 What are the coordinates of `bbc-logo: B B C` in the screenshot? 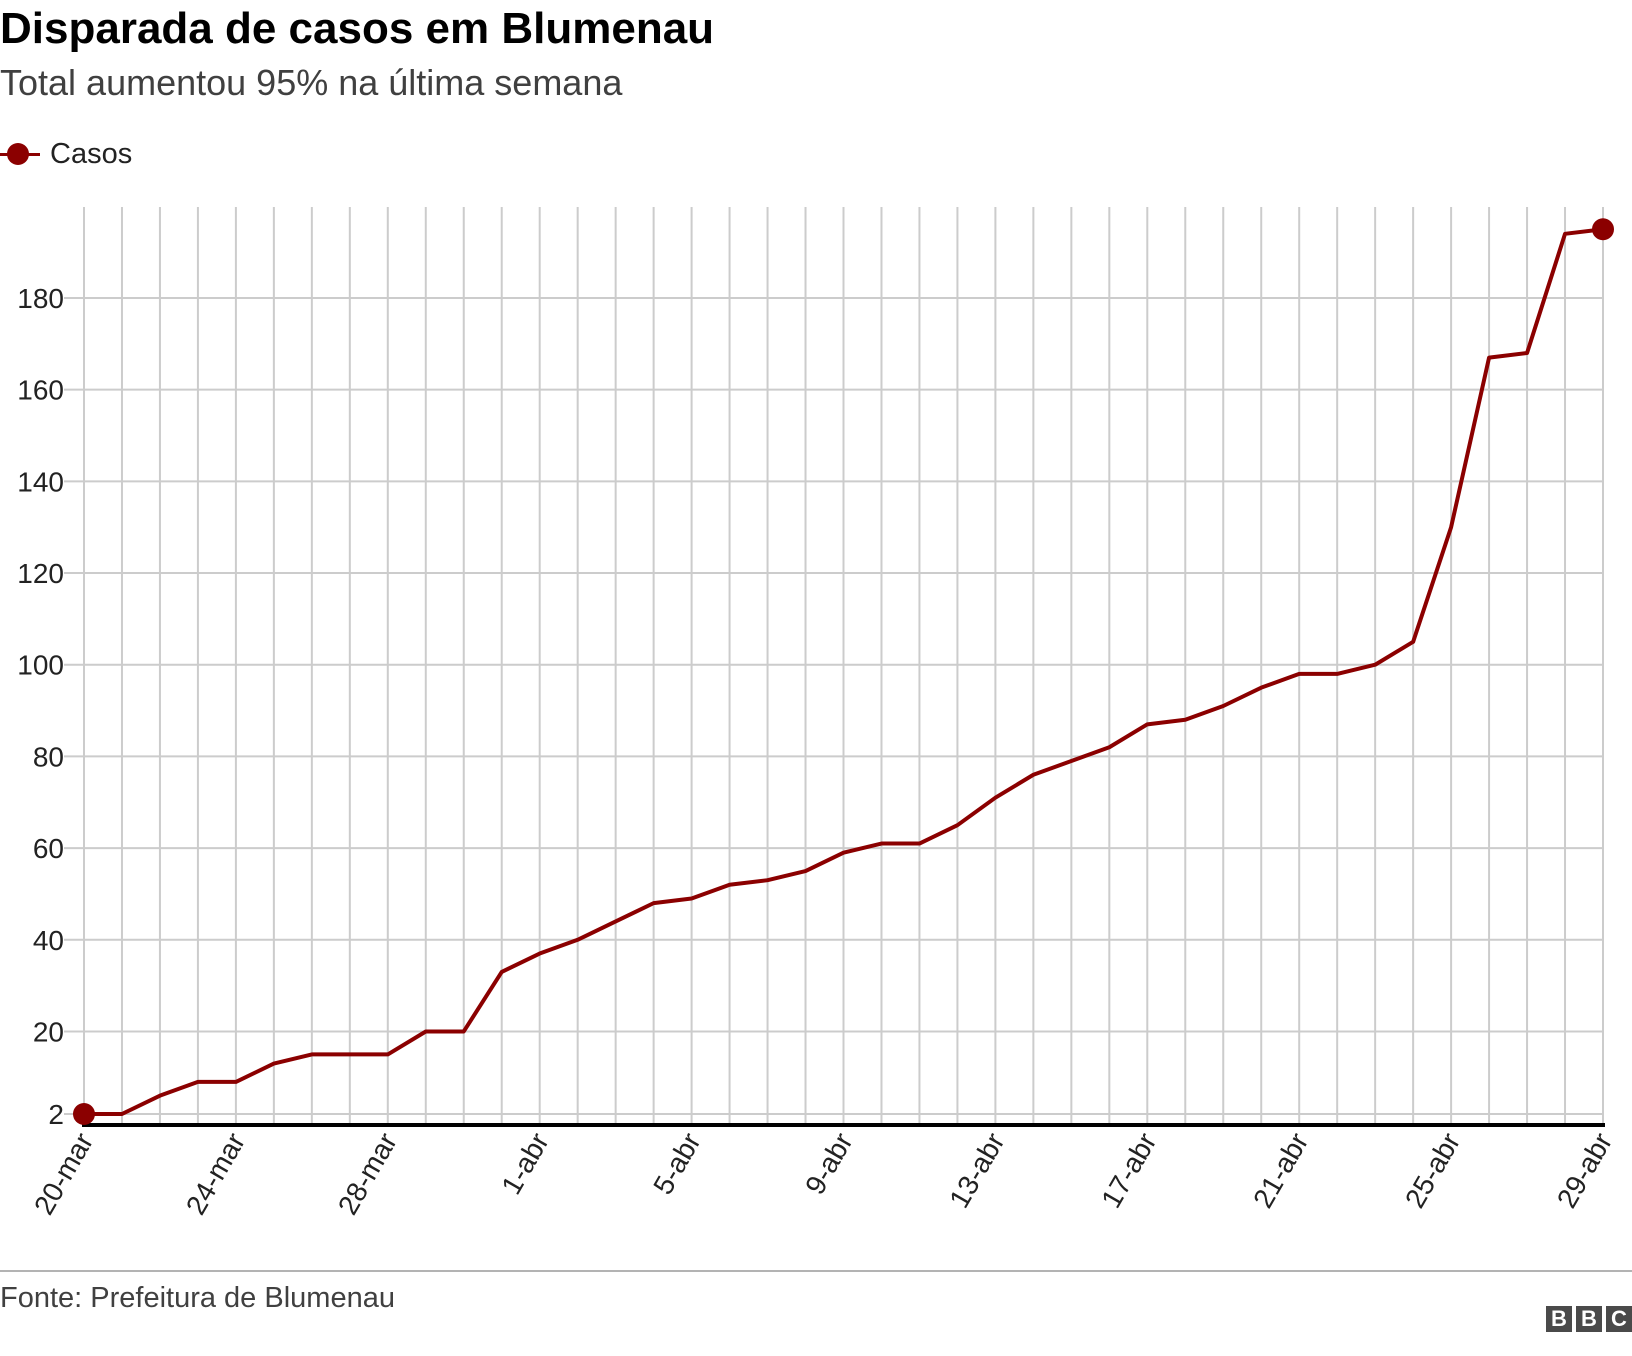 It's located at (1589, 1319).